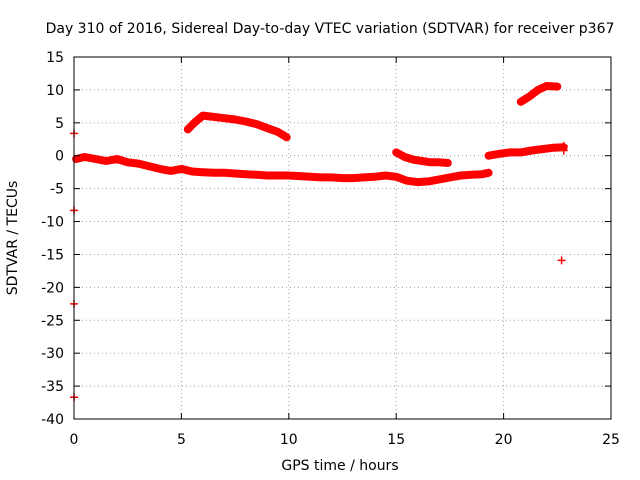 Image resolution: width=640 pixels, height=480 pixels. What do you see at coordinates (52, 420) in the screenshot?
I see `y-tick-label: -40` at bounding box center [52, 420].